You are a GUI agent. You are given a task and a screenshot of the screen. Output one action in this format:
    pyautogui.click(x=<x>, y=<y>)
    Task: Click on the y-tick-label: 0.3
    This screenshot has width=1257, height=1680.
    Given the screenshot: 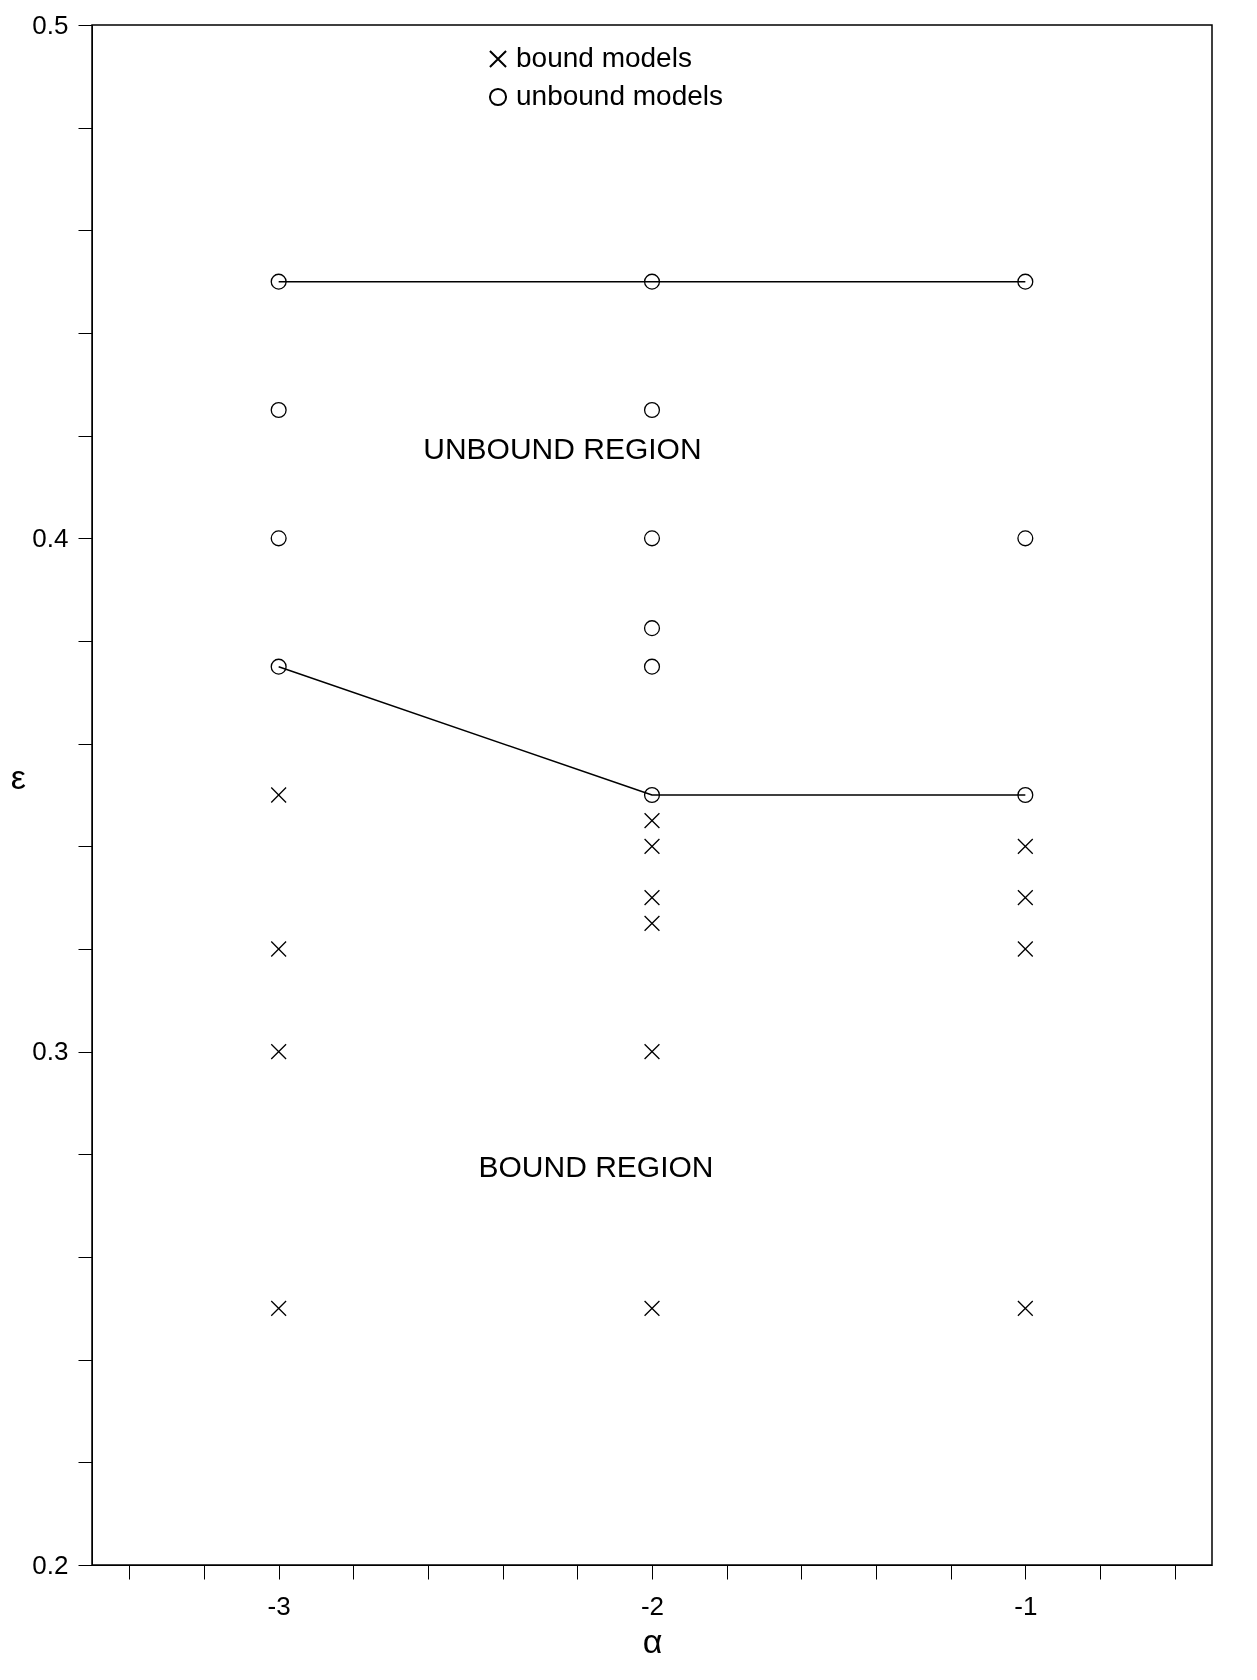 What is the action you would take?
    pyautogui.click(x=50, y=1051)
    